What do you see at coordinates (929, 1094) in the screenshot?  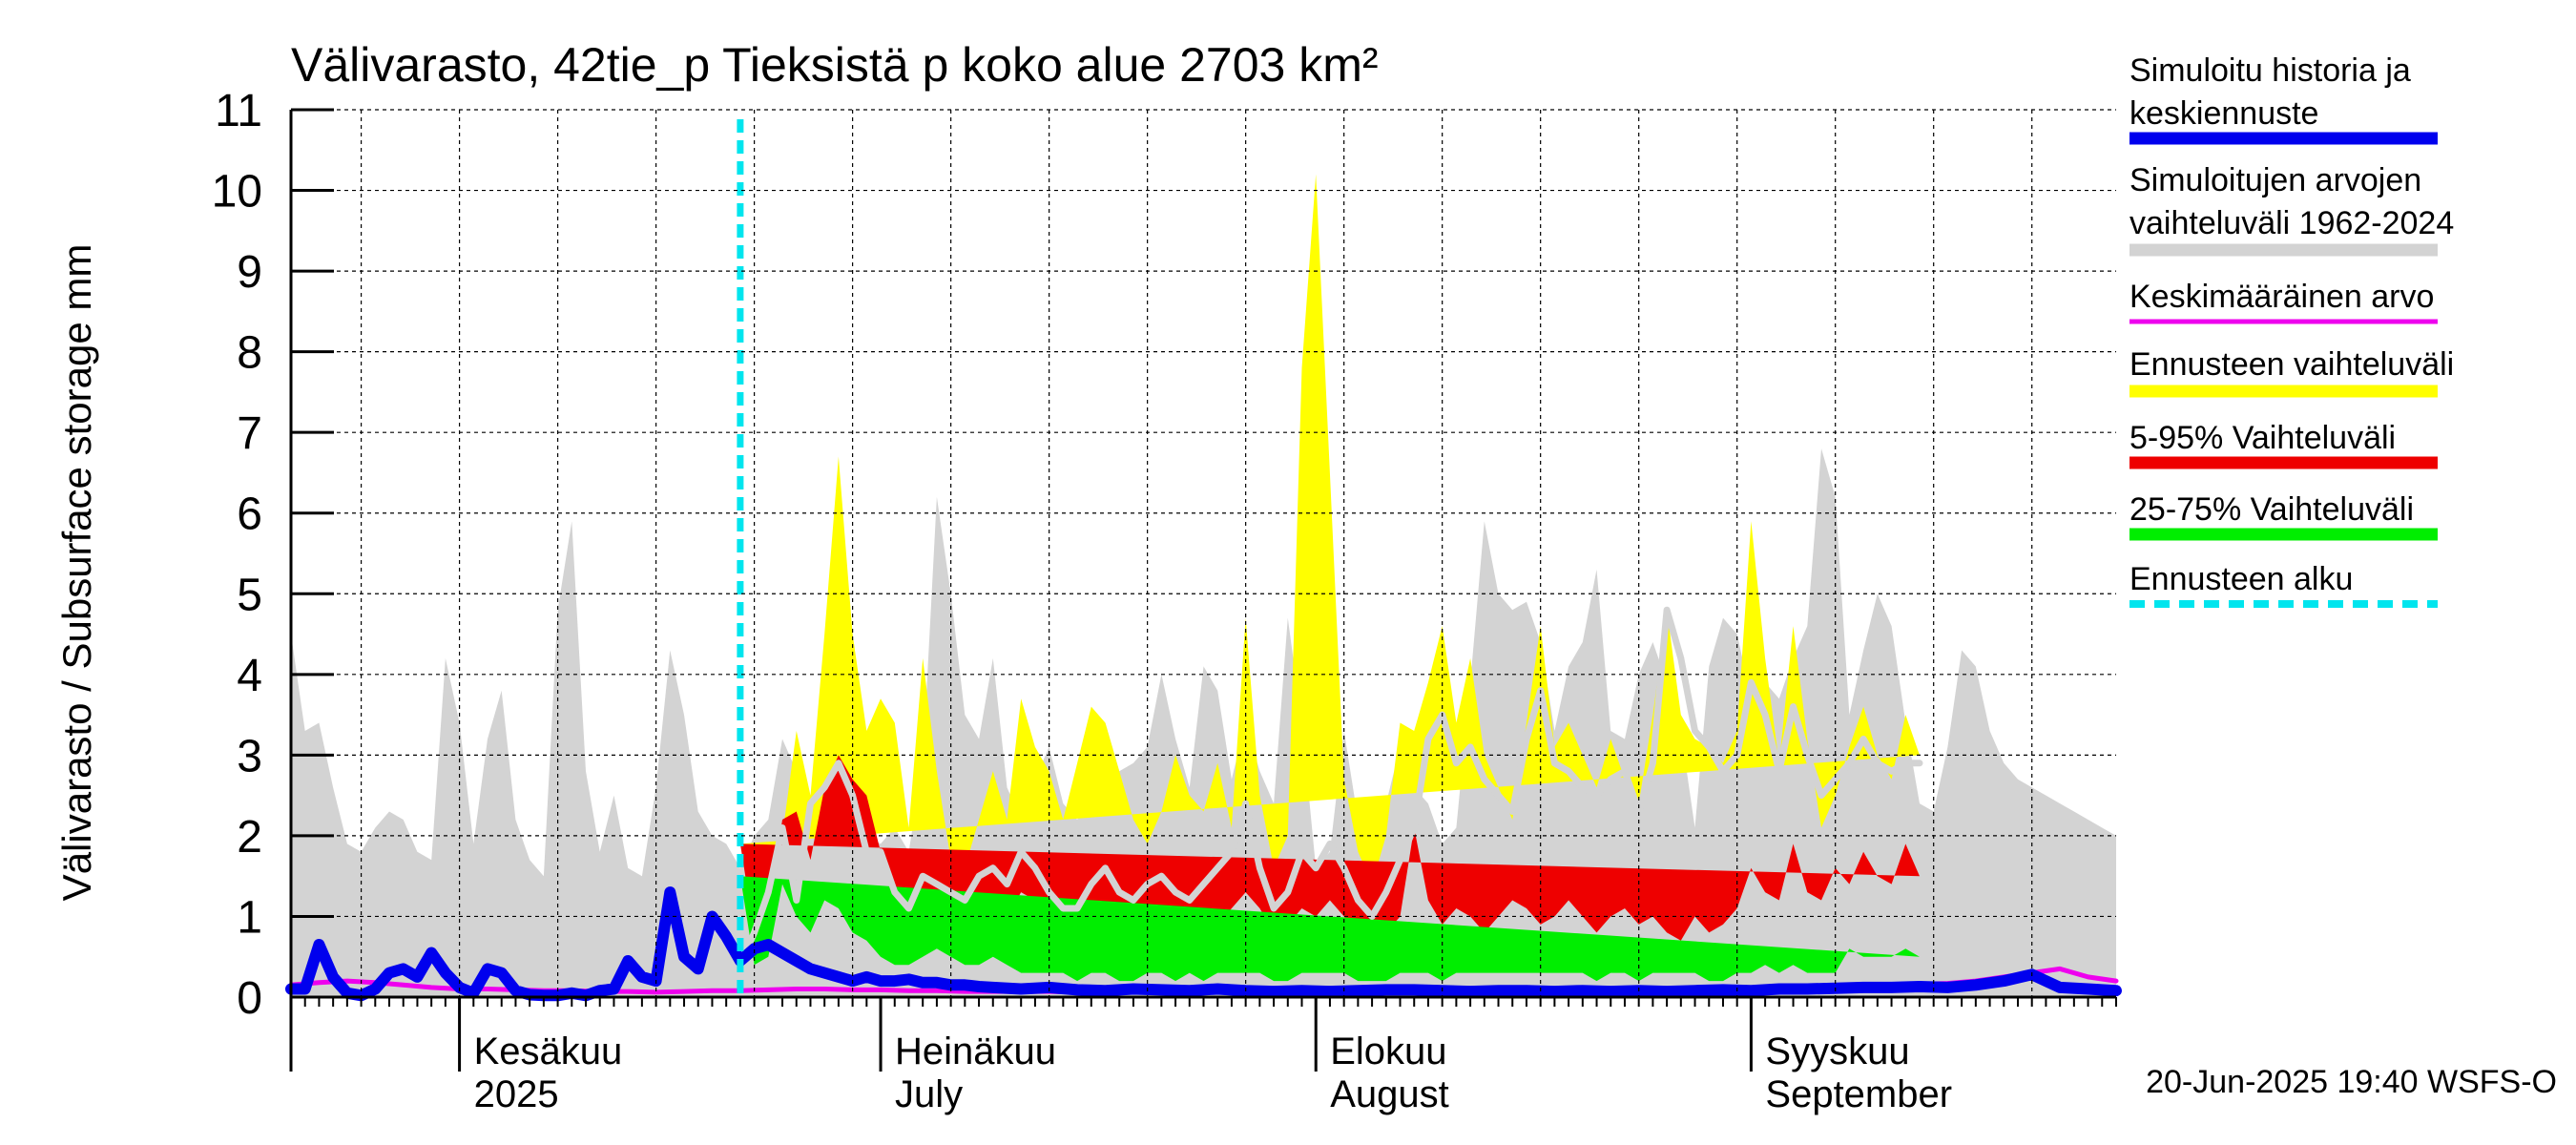 I see `month-label-sub-1: July` at bounding box center [929, 1094].